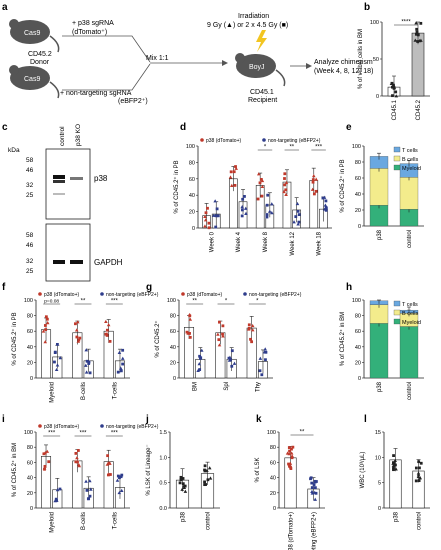  What do you see at coordinates (30, 195) in the screenshot?
I see `marker-top-4: 25` at bounding box center [30, 195].